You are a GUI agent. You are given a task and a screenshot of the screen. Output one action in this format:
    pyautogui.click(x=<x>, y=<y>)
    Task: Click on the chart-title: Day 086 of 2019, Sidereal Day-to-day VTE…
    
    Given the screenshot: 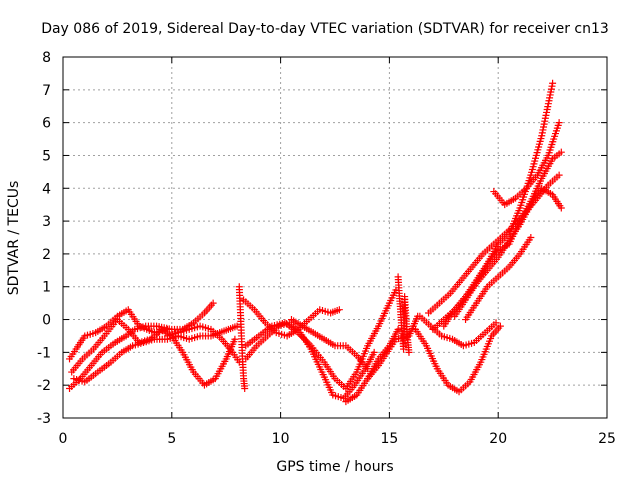 What is the action you would take?
    pyautogui.click(x=325, y=29)
    